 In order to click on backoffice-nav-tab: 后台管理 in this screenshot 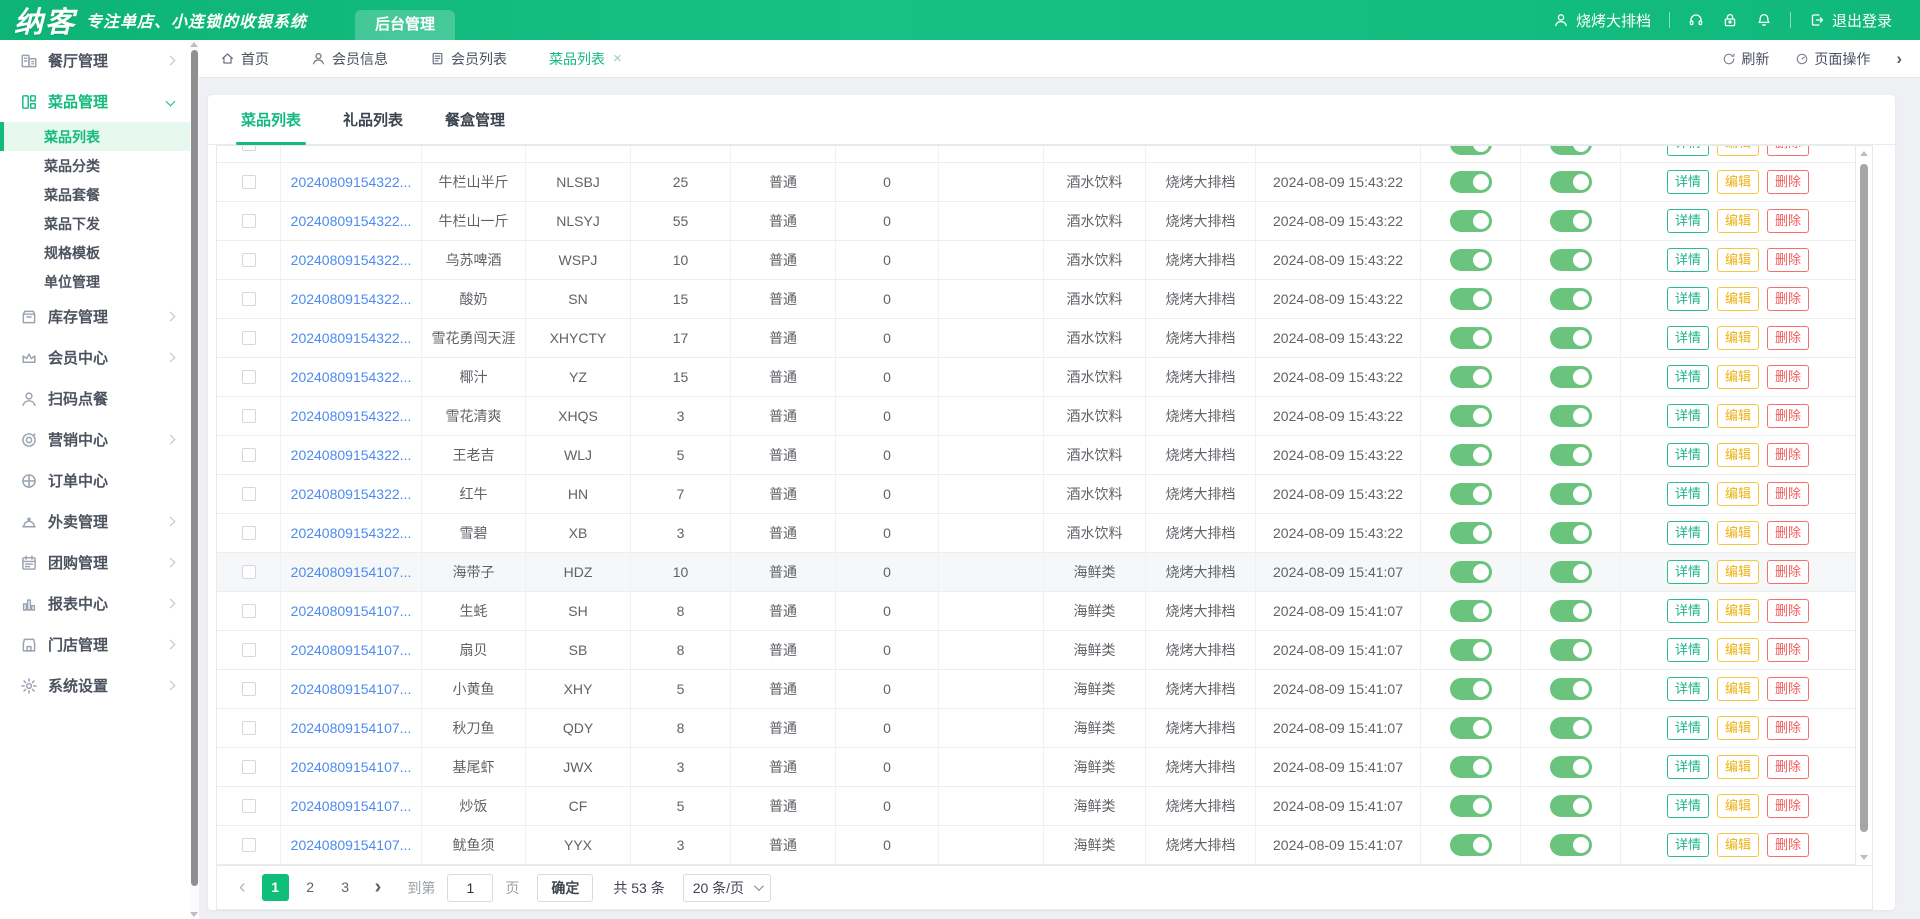, I will do `click(405, 25)`.